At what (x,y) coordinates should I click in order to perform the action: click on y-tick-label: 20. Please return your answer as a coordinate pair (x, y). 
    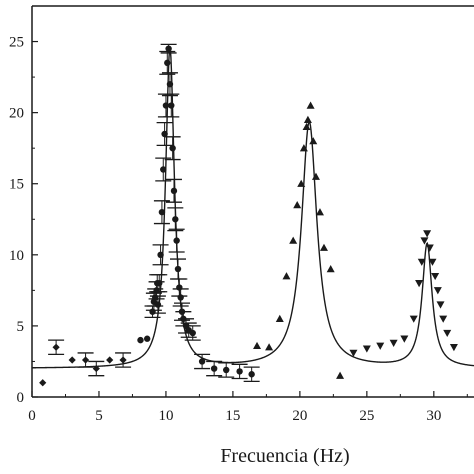
    Looking at the image, I should click on (16, 114).